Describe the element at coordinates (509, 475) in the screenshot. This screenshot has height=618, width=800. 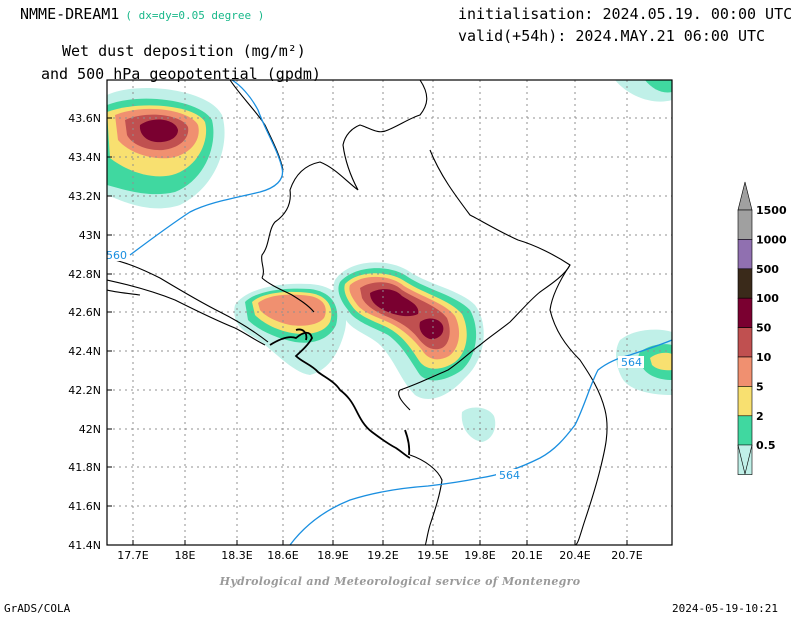
I see `contour-label-564-south: 564` at that location.